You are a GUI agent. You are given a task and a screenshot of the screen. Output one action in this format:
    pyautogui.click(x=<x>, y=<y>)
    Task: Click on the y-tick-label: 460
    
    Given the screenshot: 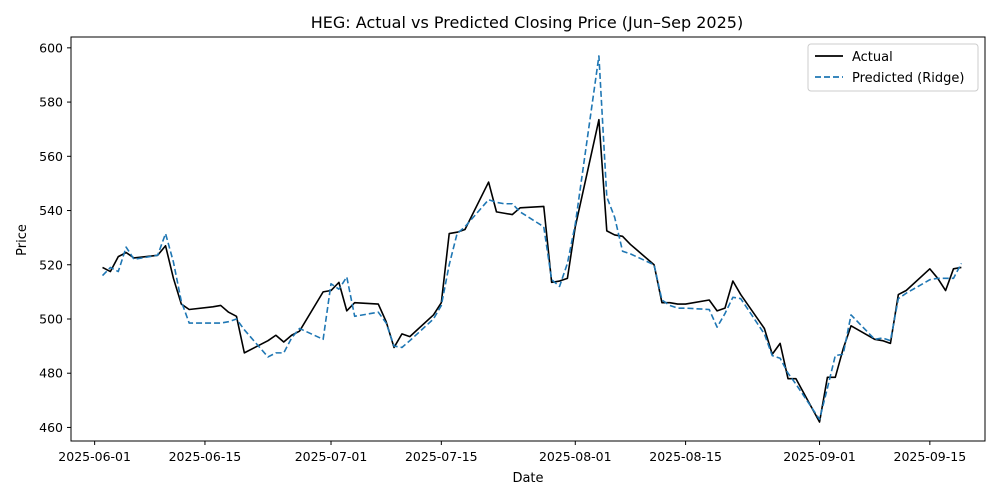 What is the action you would take?
    pyautogui.click(x=51, y=427)
    